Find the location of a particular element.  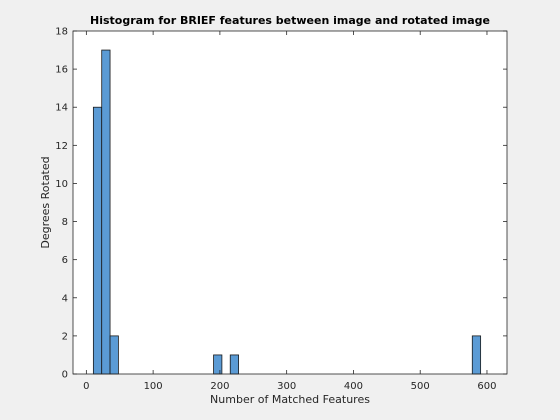

y-tick-label: 12 is located at coordinates (61, 146).